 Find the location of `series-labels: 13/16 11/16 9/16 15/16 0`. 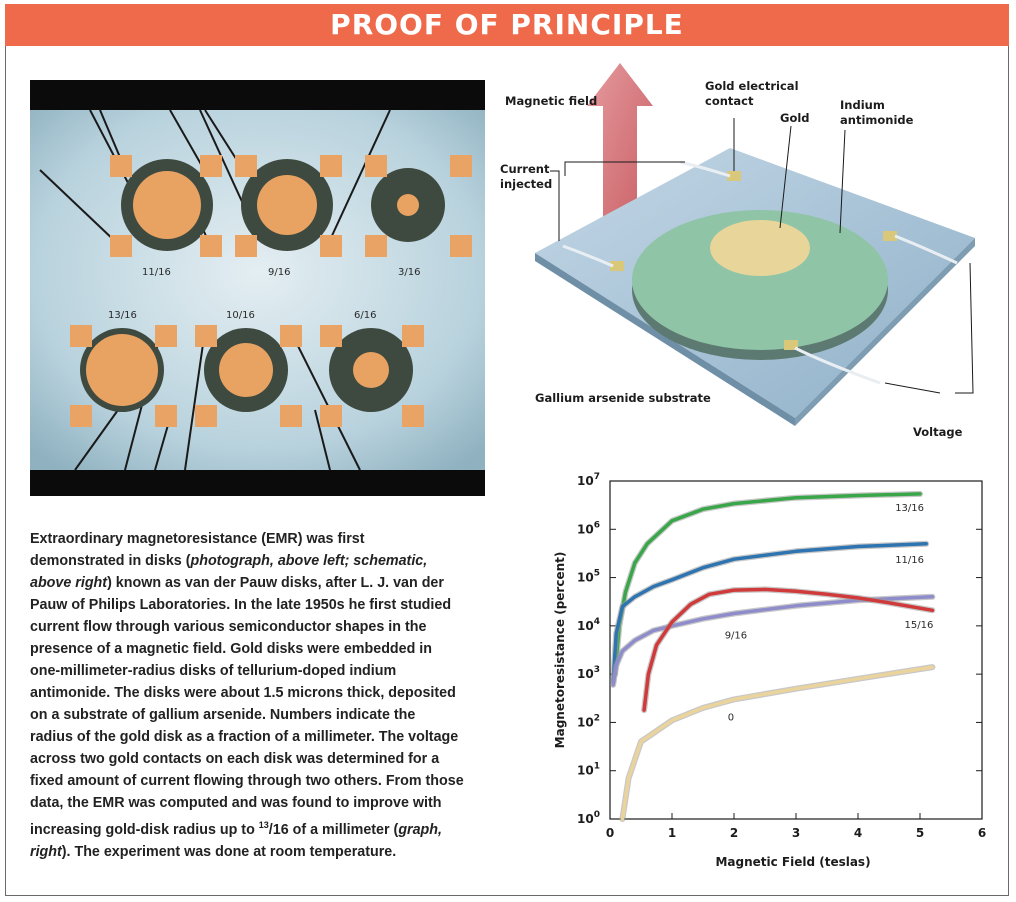

series-labels: 13/16 11/16 9/16 15/16 0 is located at coordinates (829, 613).